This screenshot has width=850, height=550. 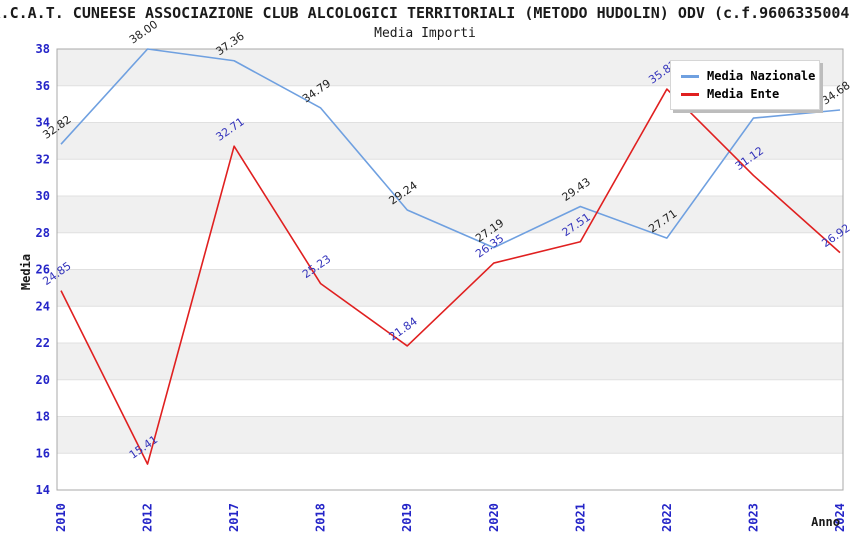 I want to click on y-tick-label: 28, so click(x=43, y=233).